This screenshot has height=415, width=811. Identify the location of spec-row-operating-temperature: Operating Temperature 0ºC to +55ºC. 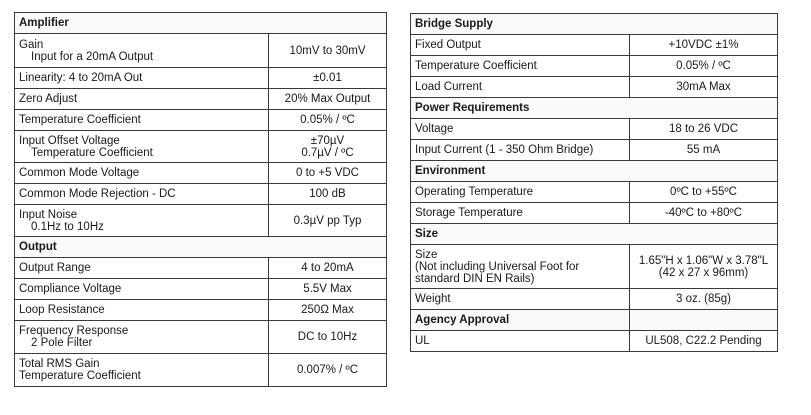
(594, 192).